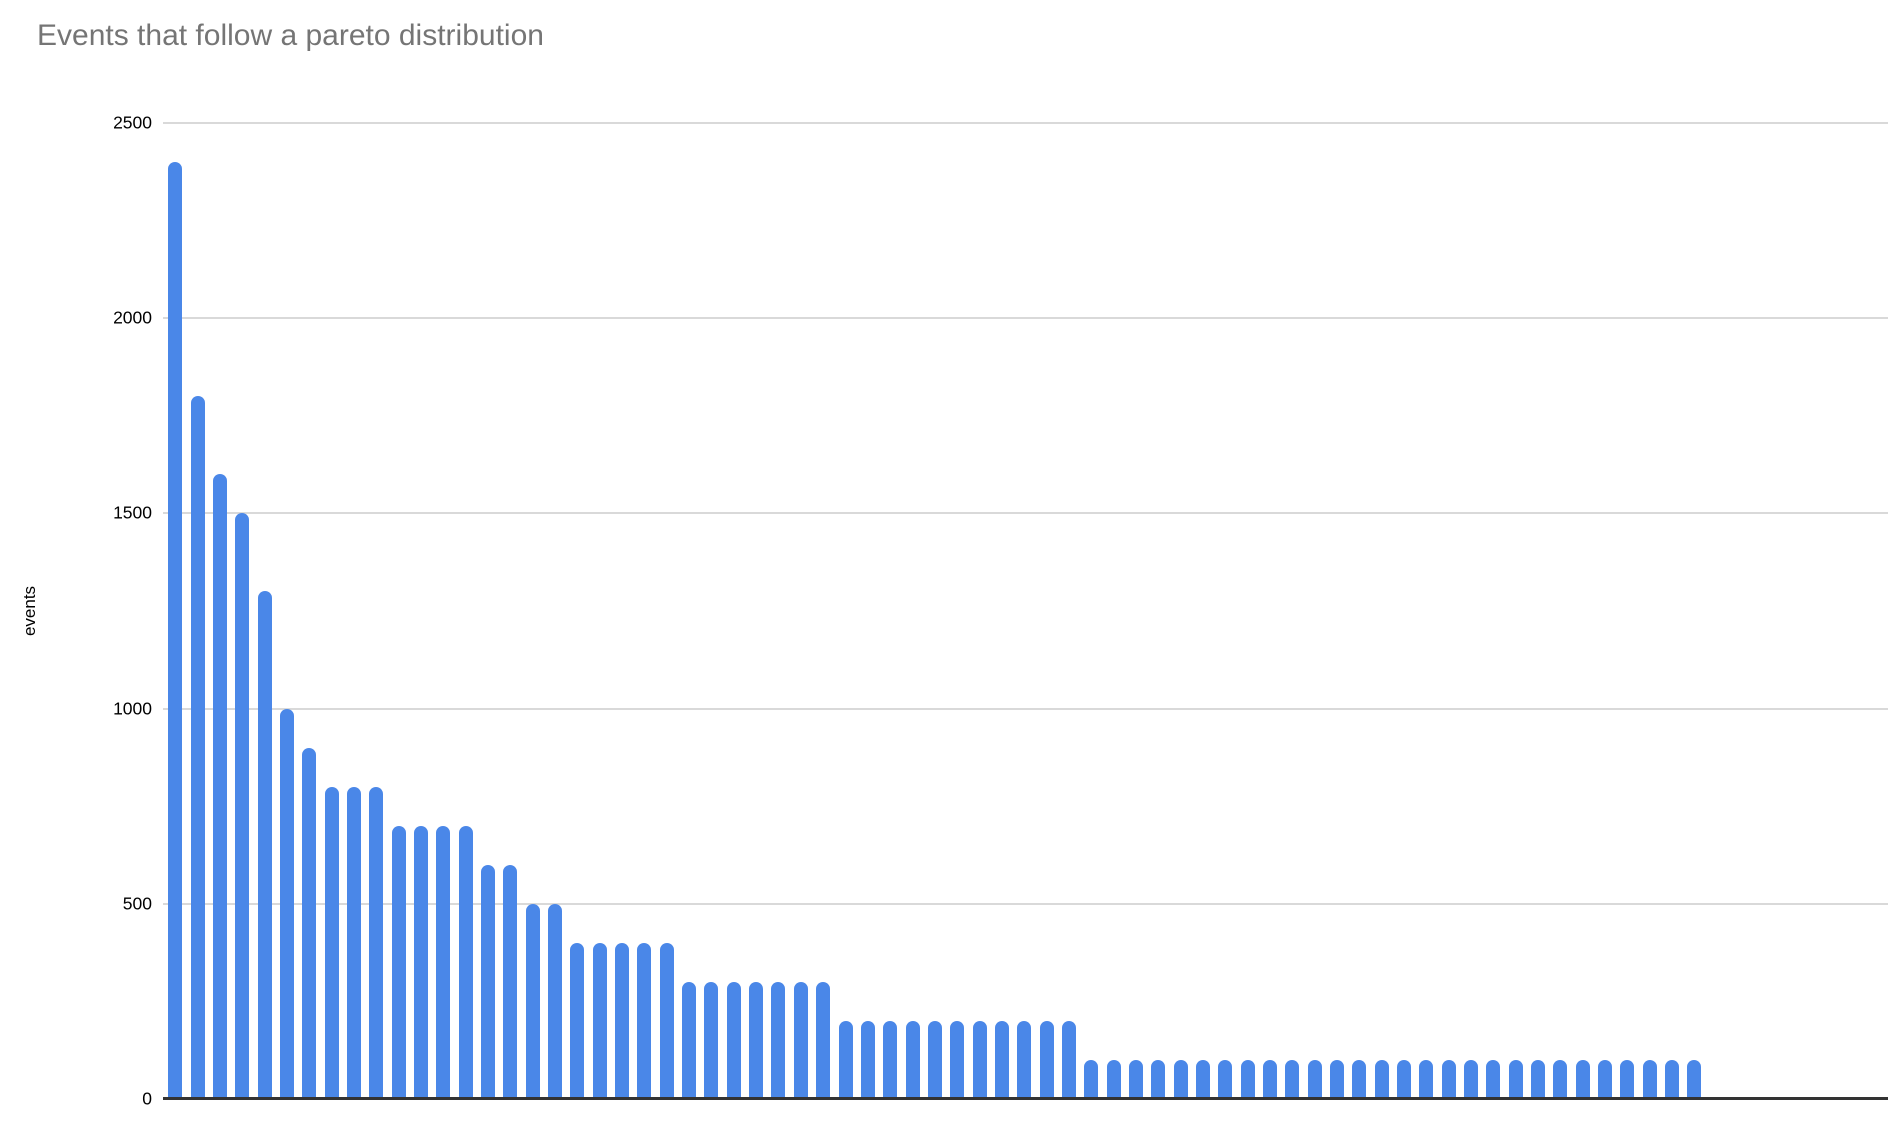 This screenshot has width=1904, height=1136. What do you see at coordinates (290, 35) in the screenshot?
I see `chart-title: Events that follow a pareto distribution` at bounding box center [290, 35].